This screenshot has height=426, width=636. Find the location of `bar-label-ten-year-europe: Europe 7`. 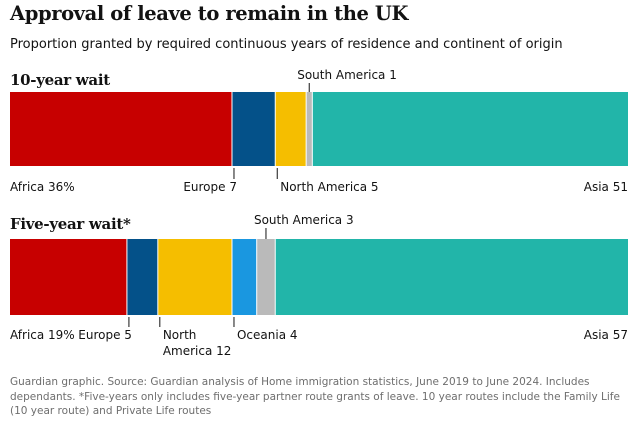

bar-label-ten-year-europe: Europe 7 is located at coordinates (210, 187).